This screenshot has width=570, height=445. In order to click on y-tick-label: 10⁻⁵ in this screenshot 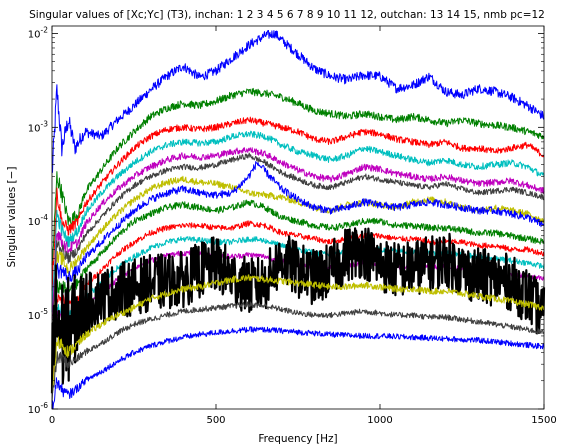, I will do `click(38, 314)`.